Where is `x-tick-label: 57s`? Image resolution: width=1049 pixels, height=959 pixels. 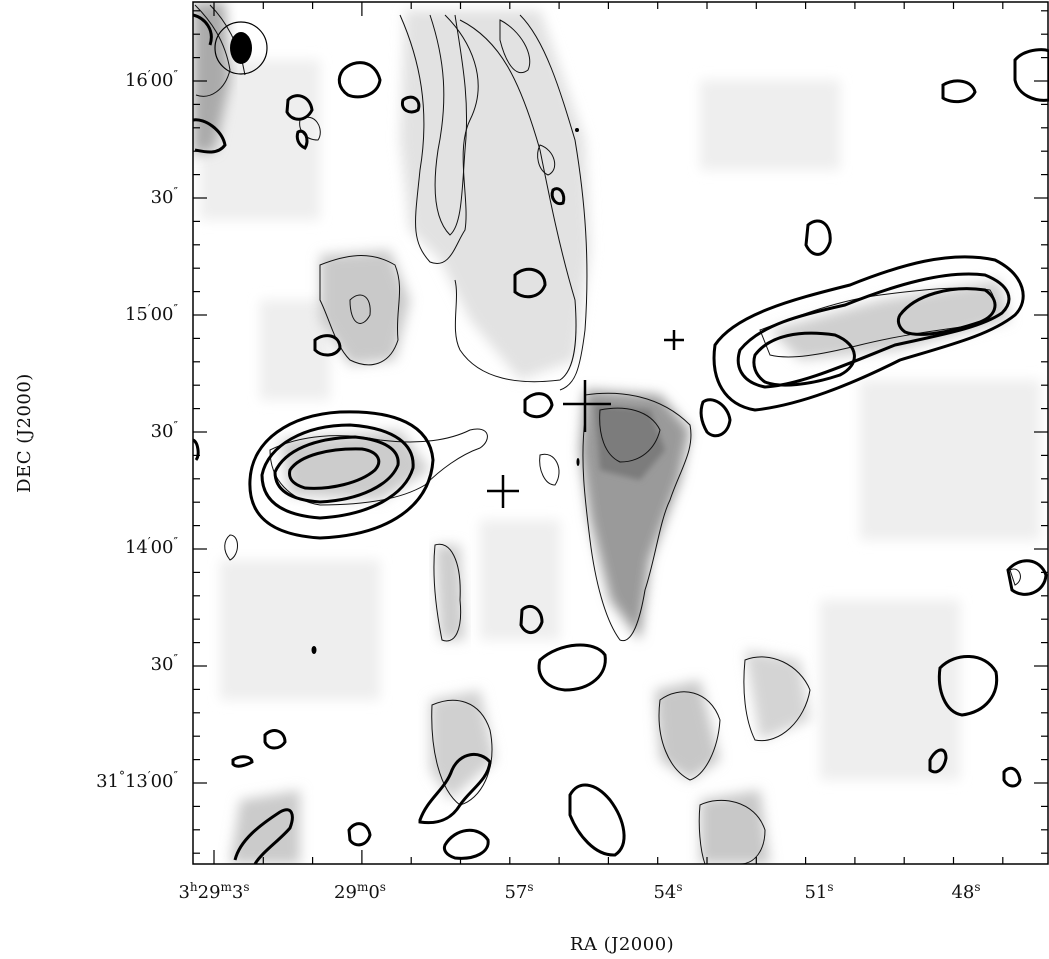
x-tick-label: 57s is located at coordinates (518, 891).